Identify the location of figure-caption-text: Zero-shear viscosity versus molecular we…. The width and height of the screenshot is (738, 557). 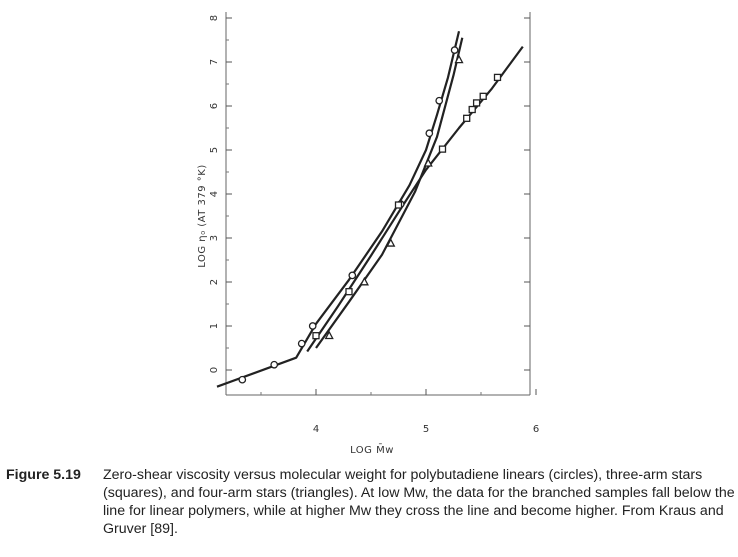
(419, 502).